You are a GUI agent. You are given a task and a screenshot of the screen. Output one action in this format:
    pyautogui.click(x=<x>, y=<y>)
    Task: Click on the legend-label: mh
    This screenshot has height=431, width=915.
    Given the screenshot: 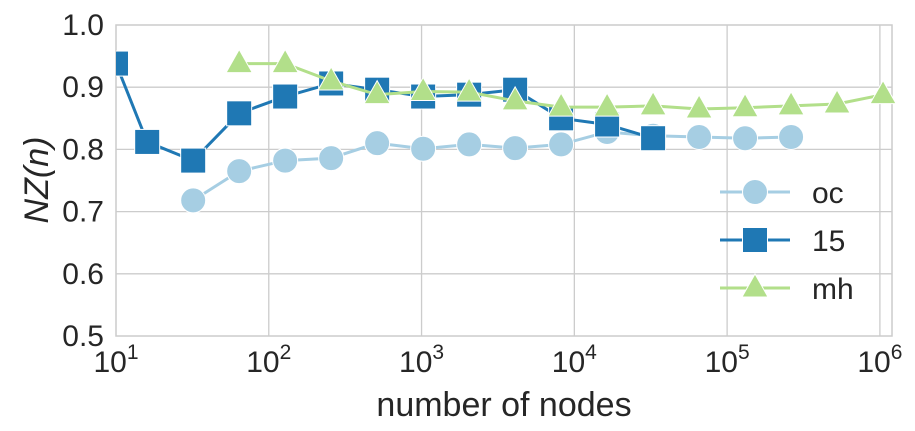 What is the action you would take?
    pyautogui.click(x=833, y=289)
    